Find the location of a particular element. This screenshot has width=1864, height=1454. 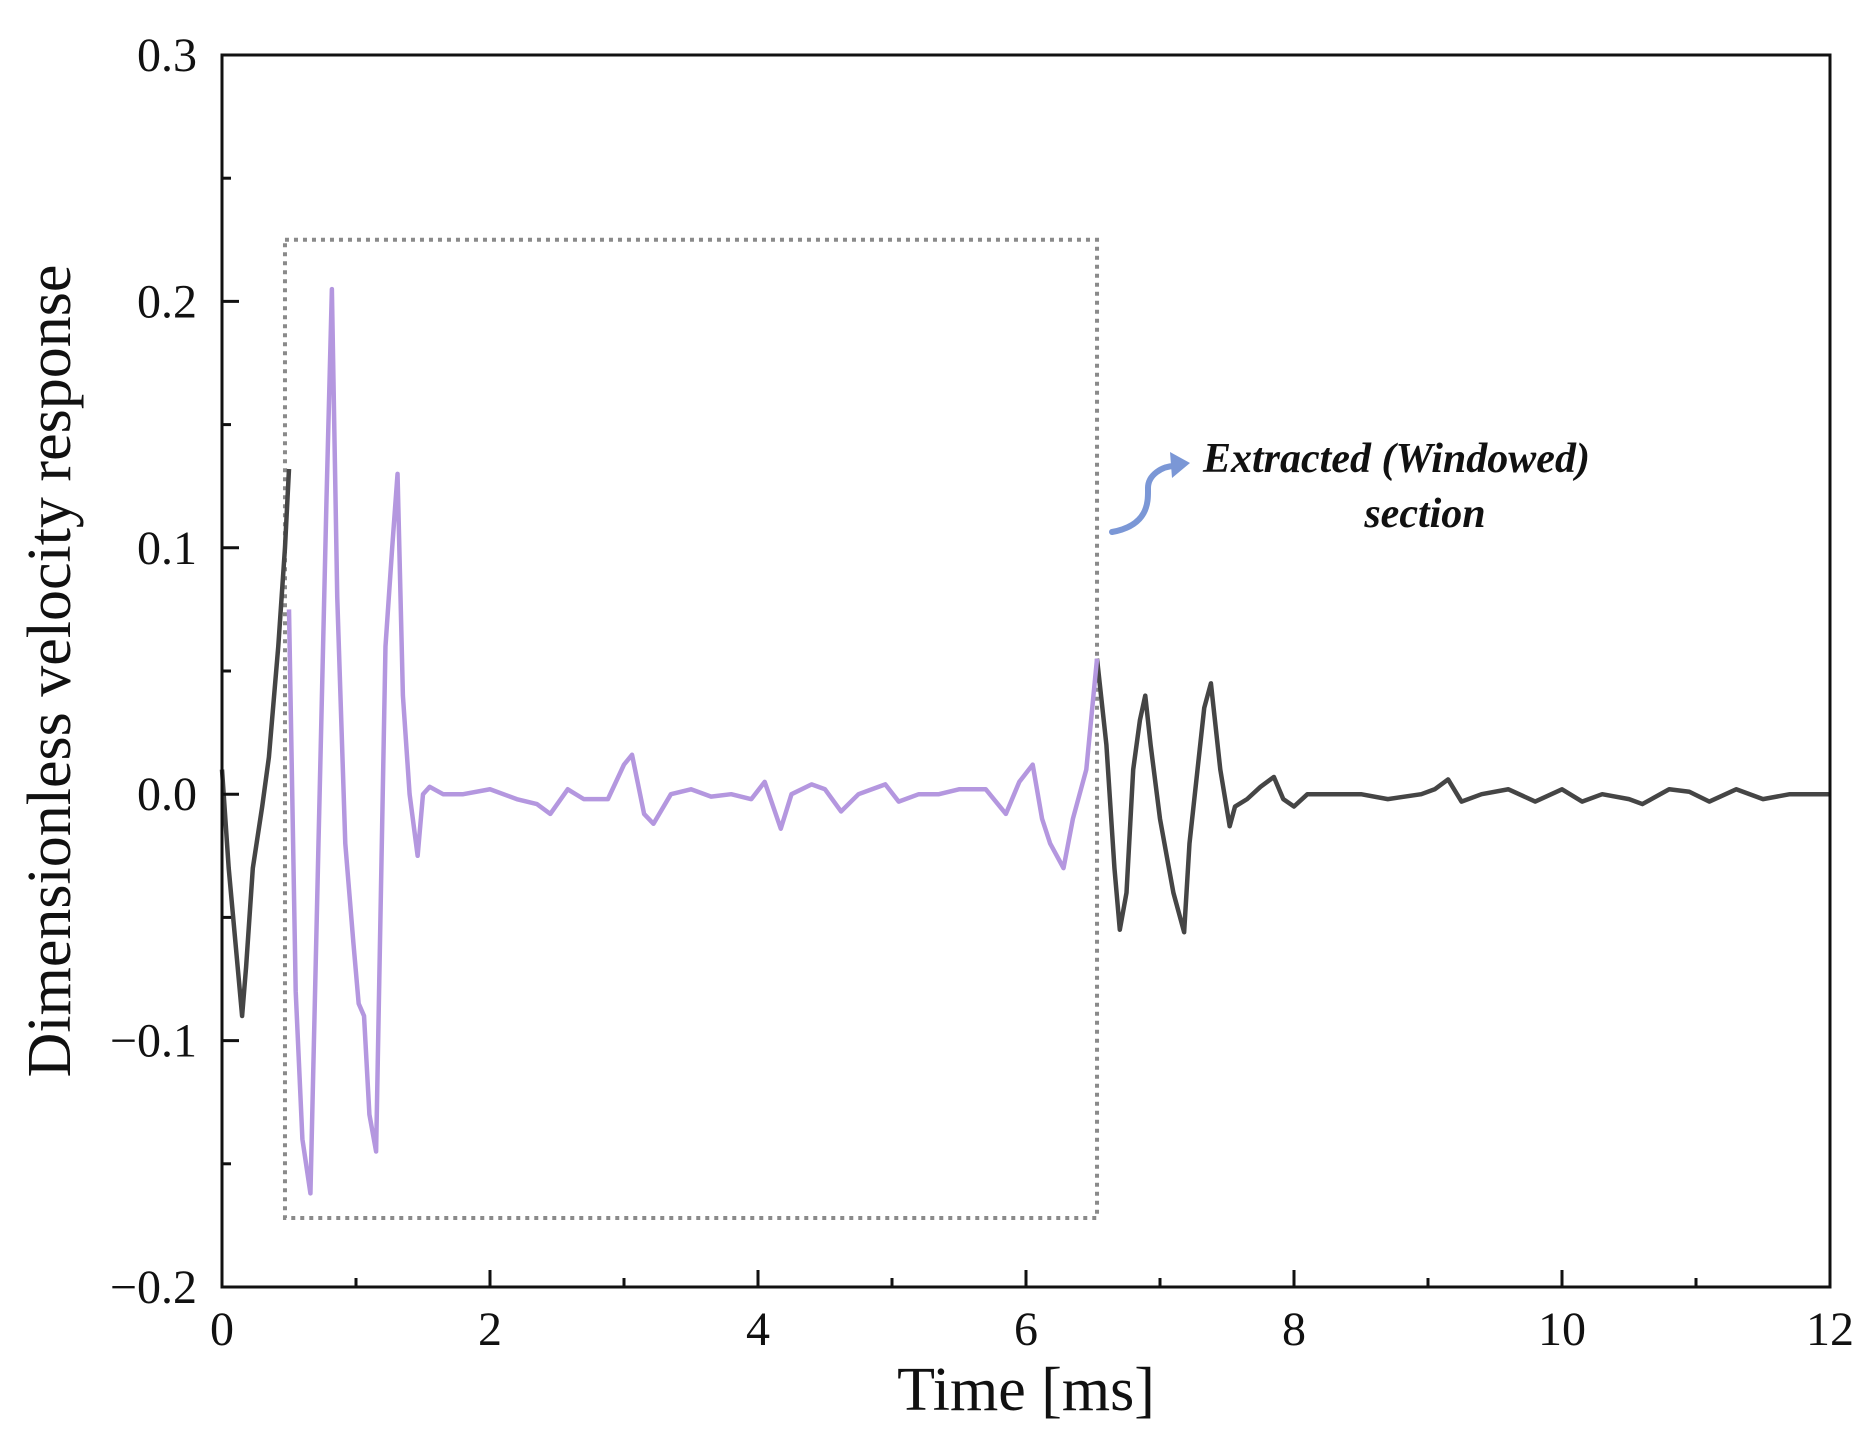

x-tick-label: 12 is located at coordinates (1830, 1329).